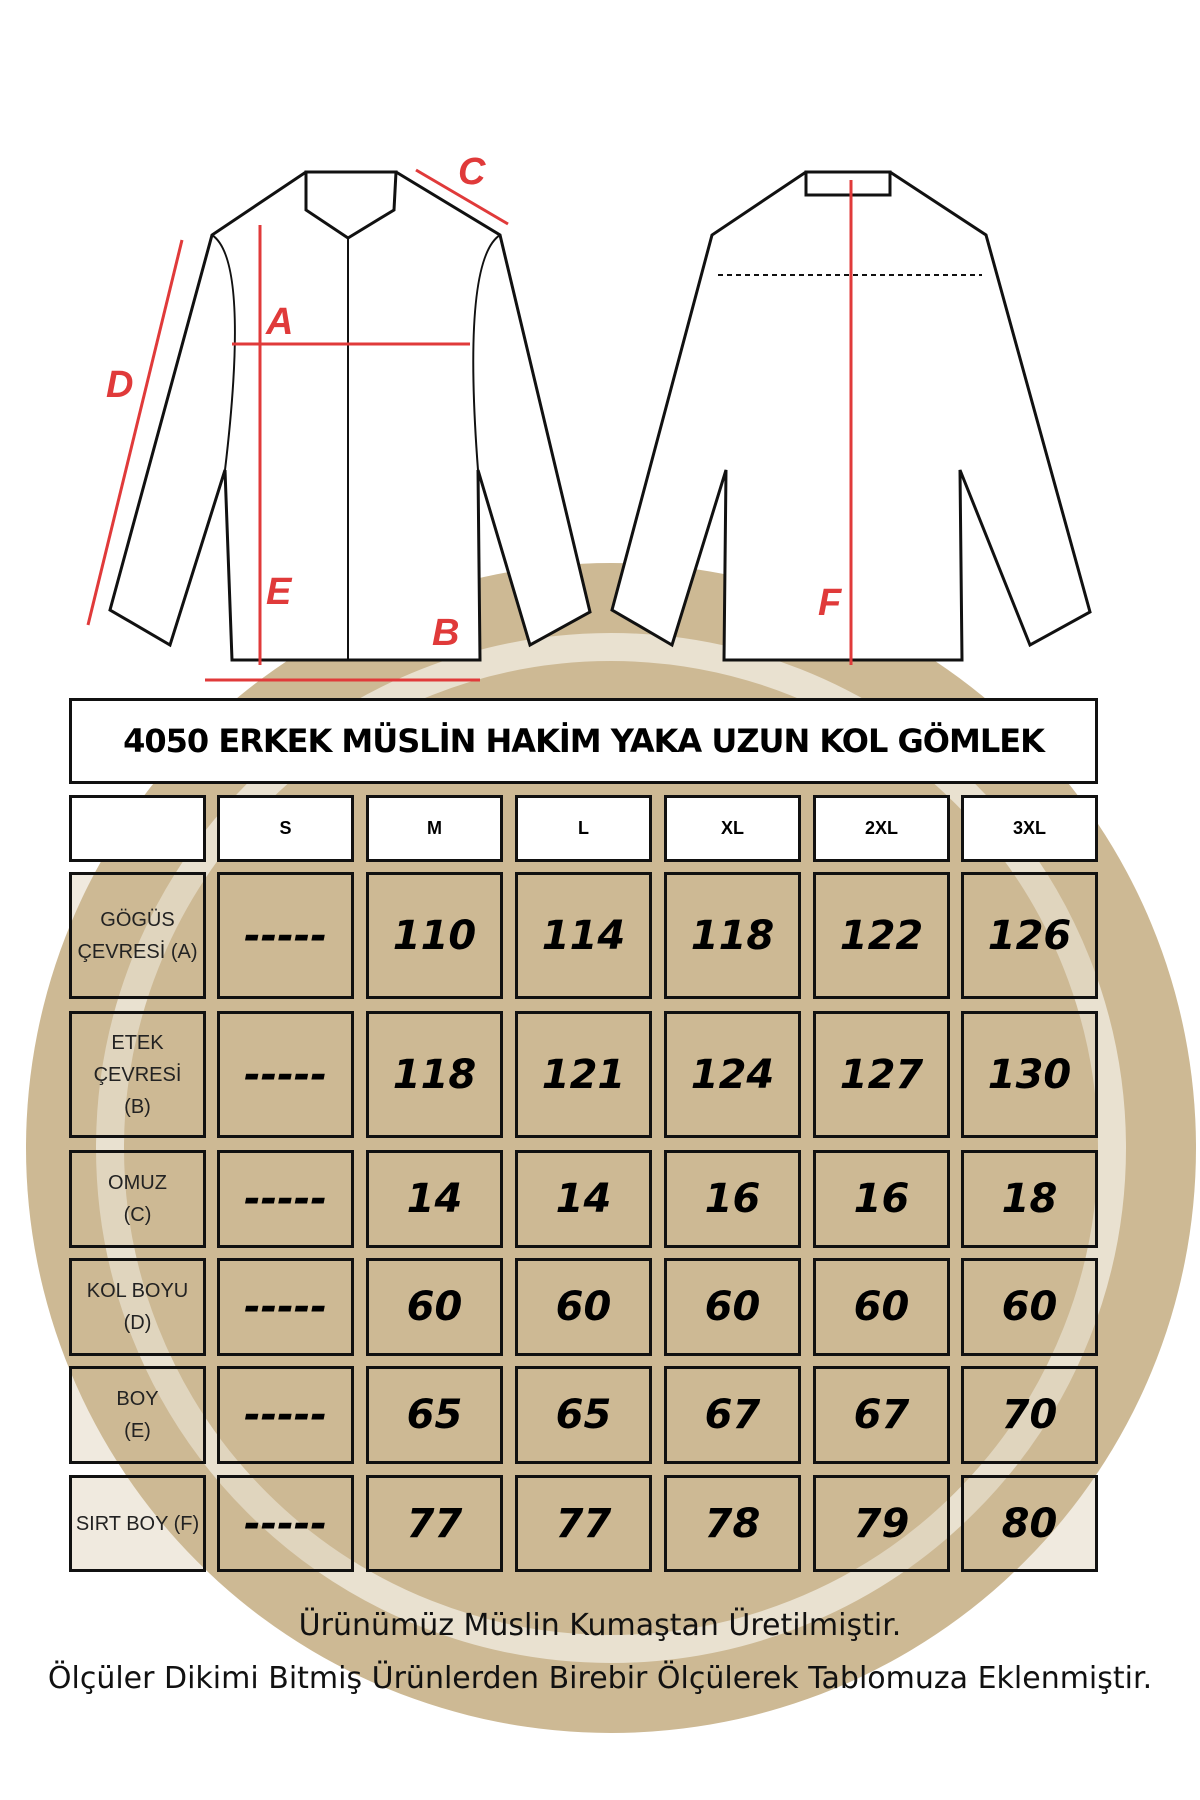  I want to click on table-cell: 110, so click(434, 935).